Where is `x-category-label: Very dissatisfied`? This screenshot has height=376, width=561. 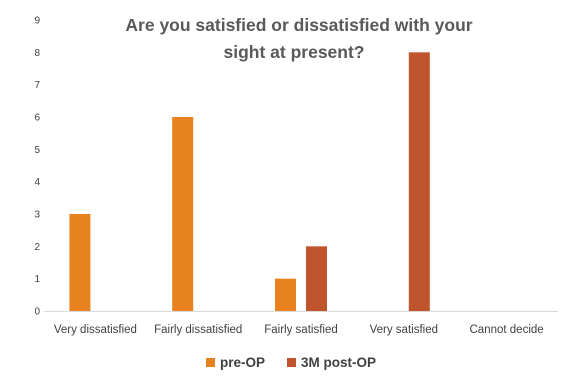 x-category-label: Very dissatisfied is located at coordinates (95, 330).